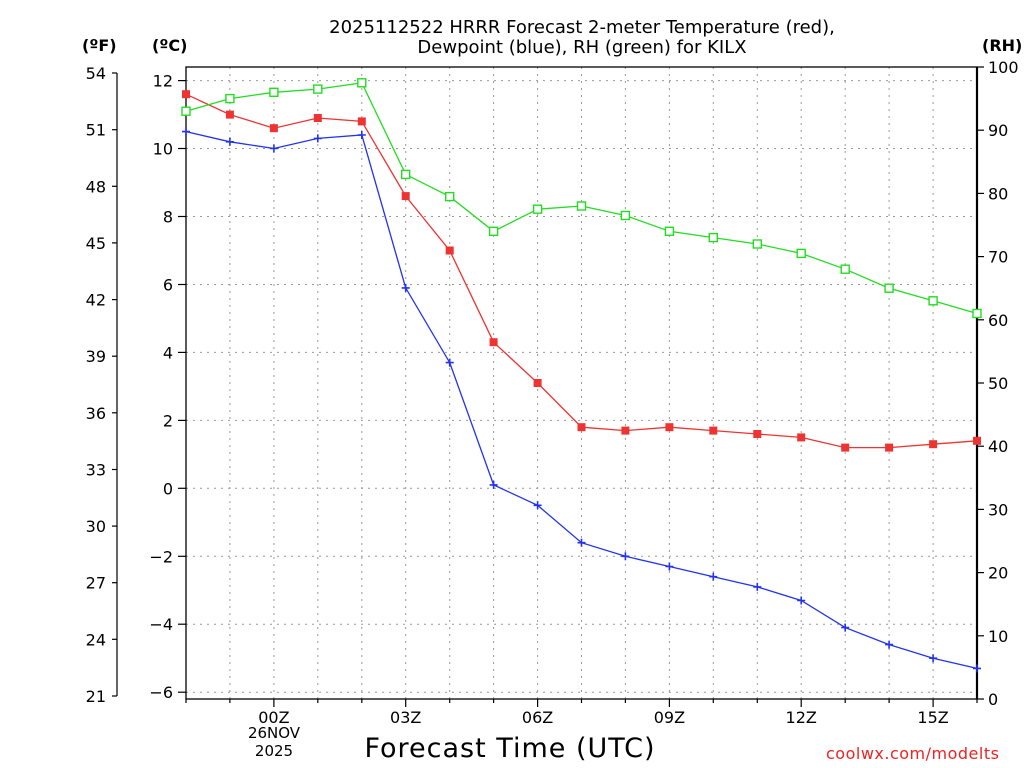 This screenshot has height=768, width=1024. What do you see at coordinates (96, 696) in the screenshot?
I see `fahrenheit-tick-label: 21` at bounding box center [96, 696].